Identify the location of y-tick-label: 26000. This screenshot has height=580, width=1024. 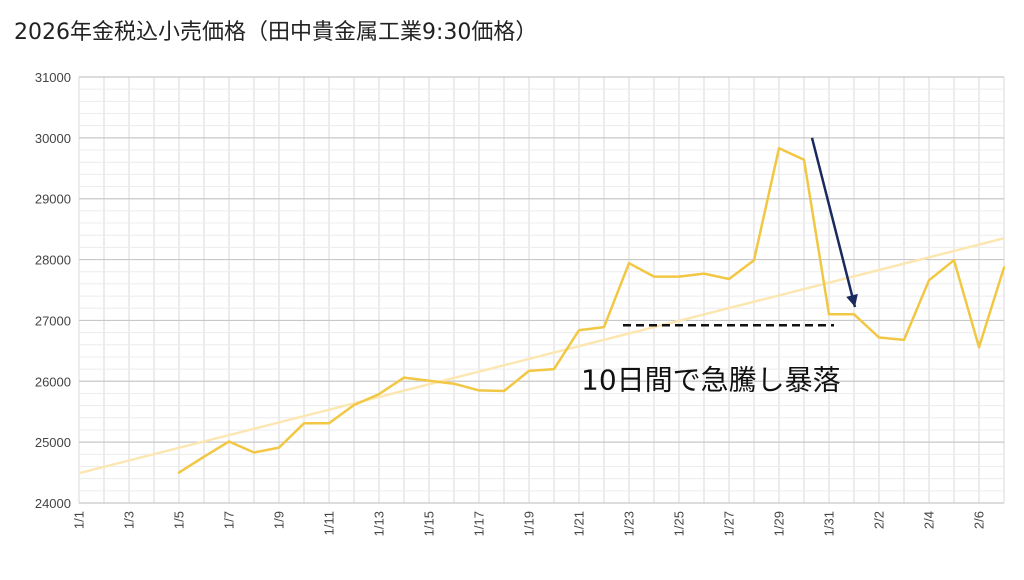
(53, 381).